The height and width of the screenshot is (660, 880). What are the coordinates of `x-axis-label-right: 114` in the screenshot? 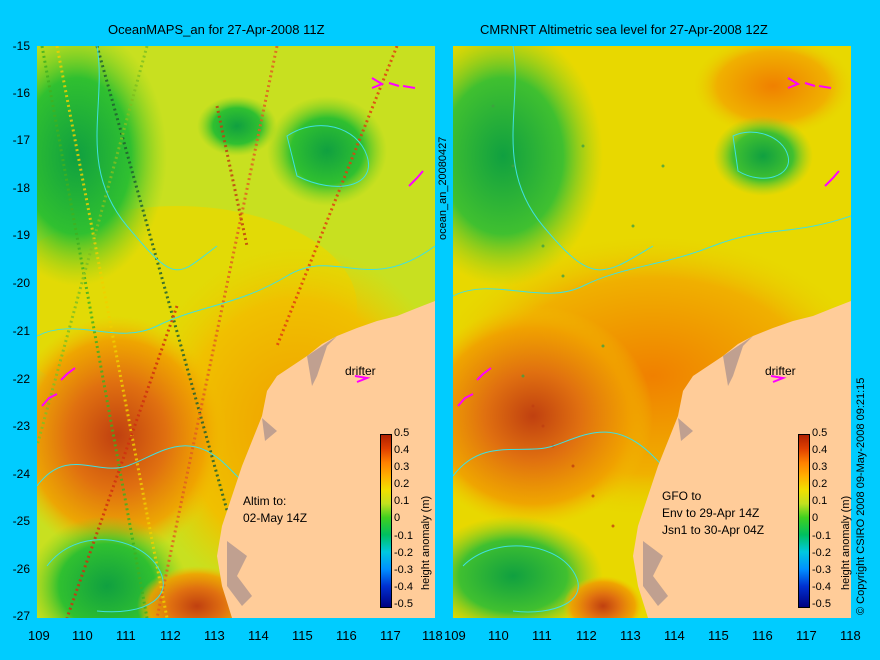 It's located at (674, 635).